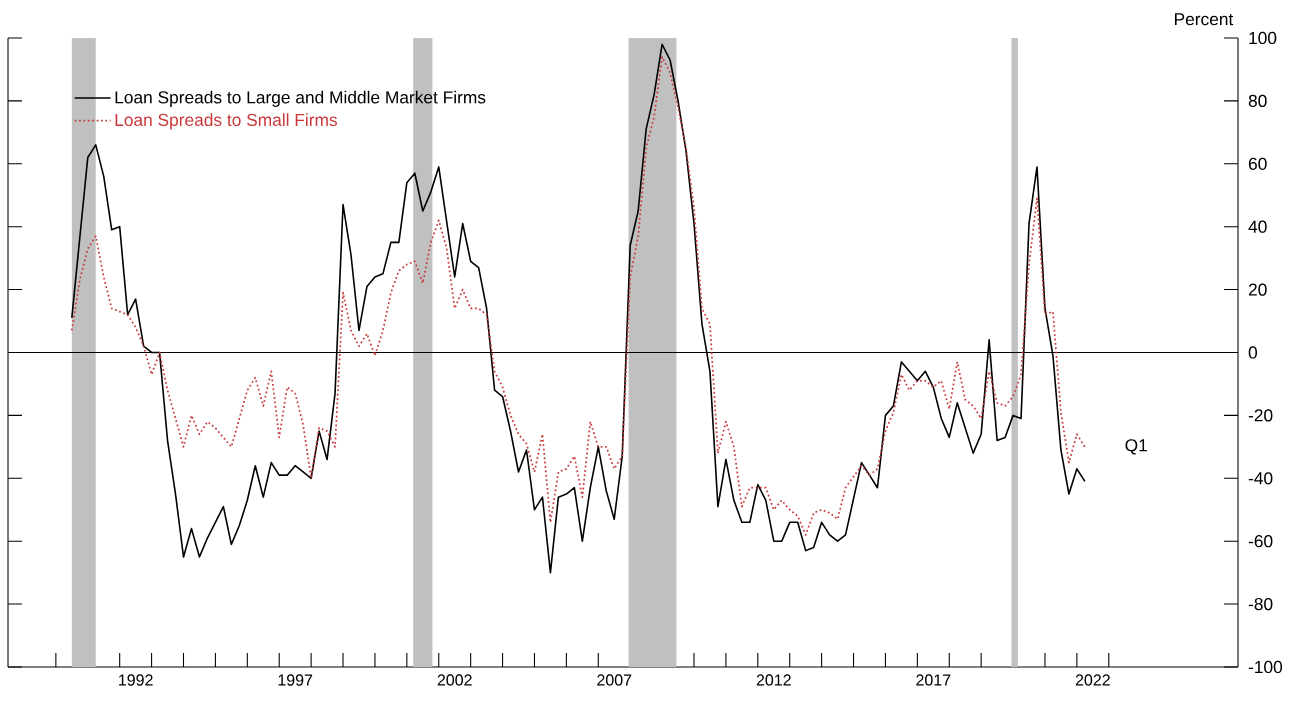 The width and height of the screenshot is (1309, 702). Describe the element at coordinates (1265, 667) in the screenshot. I see `y-tick-label: -100` at that location.